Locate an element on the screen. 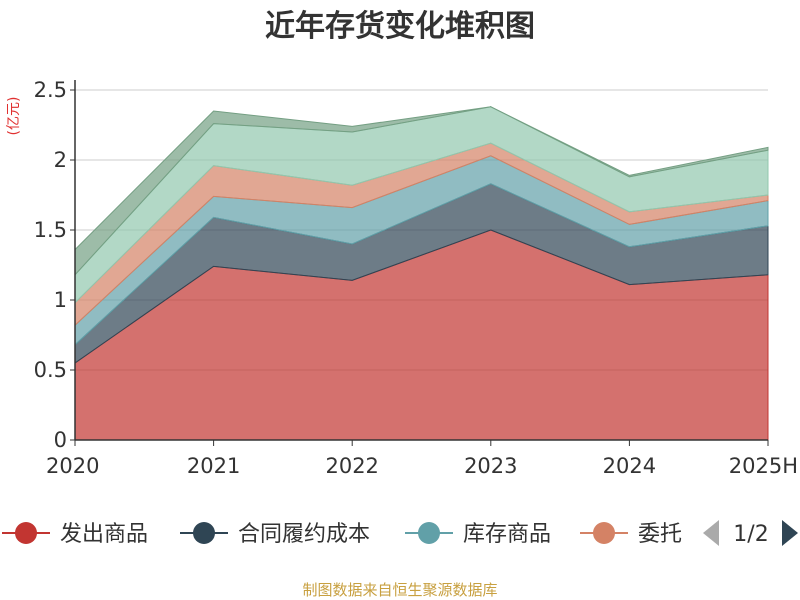 The image size is (800, 600). y-tick-label-0: 0 is located at coordinates (60, 440).